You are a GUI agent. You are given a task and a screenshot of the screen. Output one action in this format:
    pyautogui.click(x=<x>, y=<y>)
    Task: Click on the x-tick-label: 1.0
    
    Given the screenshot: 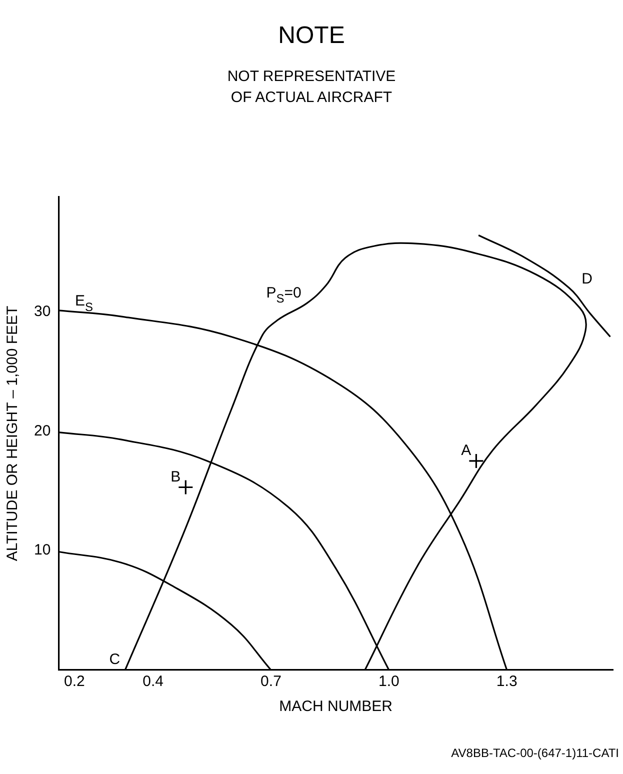 What is the action you would take?
    pyautogui.click(x=389, y=681)
    